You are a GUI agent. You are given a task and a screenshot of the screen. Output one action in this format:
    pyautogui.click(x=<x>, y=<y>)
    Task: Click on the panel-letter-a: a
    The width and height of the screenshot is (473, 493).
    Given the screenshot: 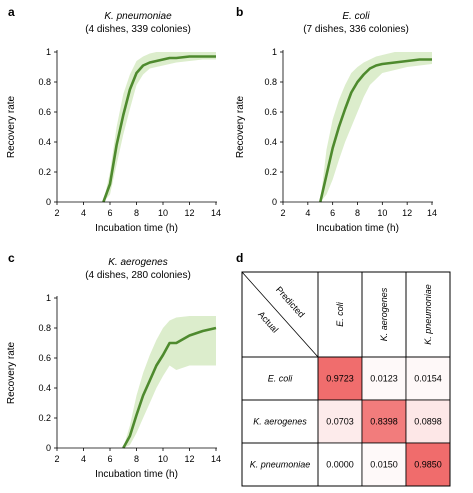 What is the action you would take?
    pyautogui.click(x=11, y=12)
    